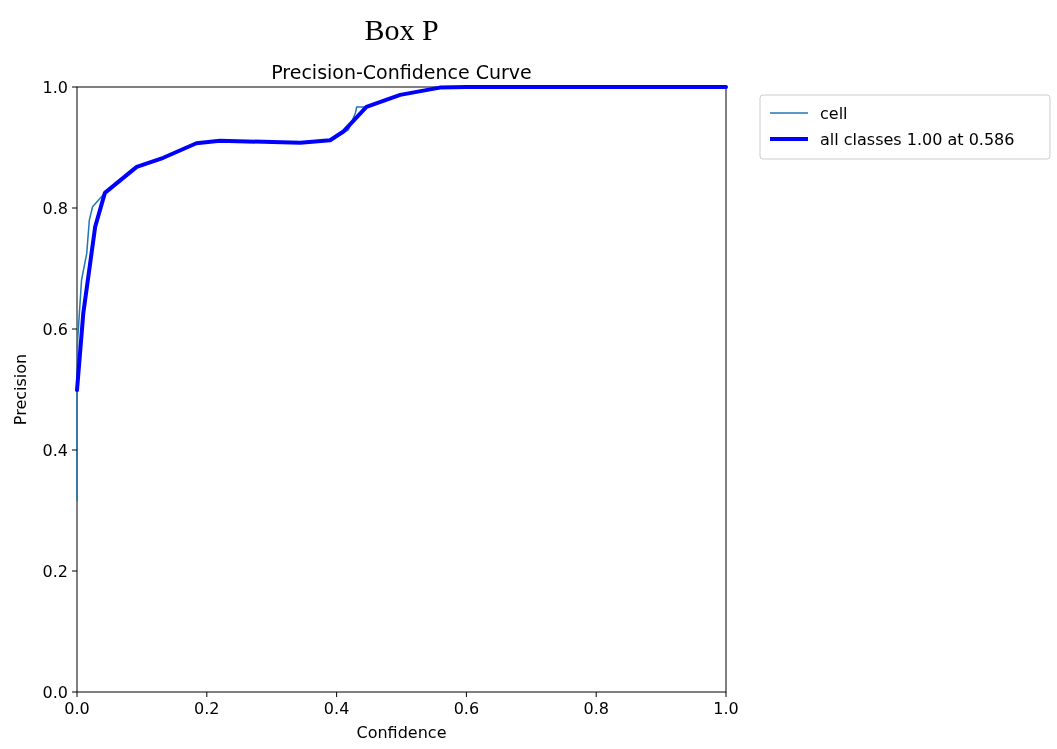 The height and width of the screenshot is (749, 1057). I want to click on x-axis-title: Confidence, so click(401, 732).